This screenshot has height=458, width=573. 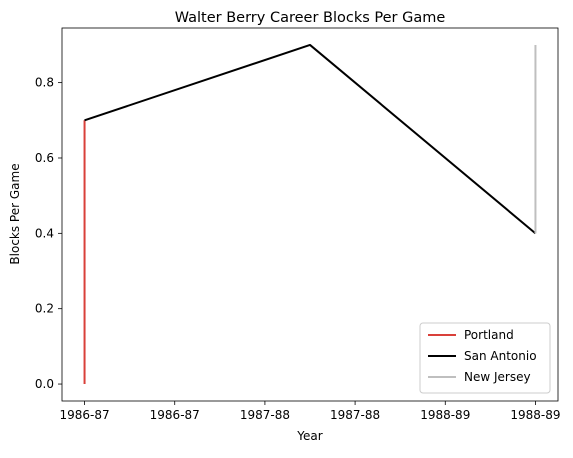 What do you see at coordinates (44, 233) in the screenshot?
I see `y-tick-label: 0.4` at bounding box center [44, 233].